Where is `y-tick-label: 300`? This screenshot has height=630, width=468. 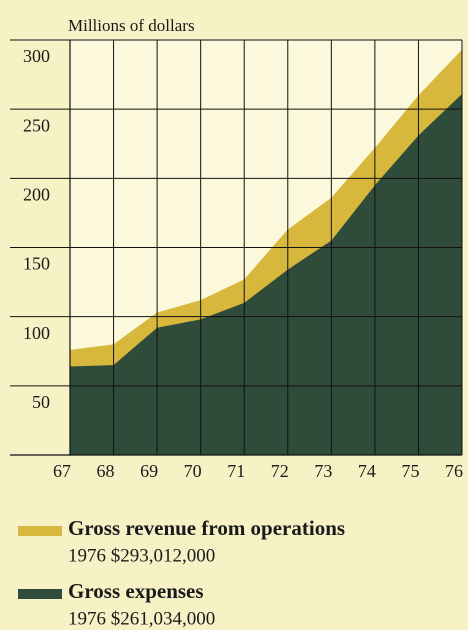
y-tick-label: 300 is located at coordinates (36, 56).